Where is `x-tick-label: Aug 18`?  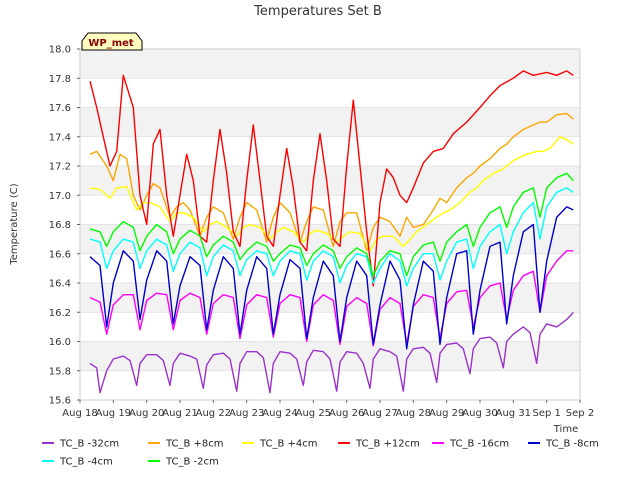 x-tick-label: Aug 18 is located at coordinates (79, 413).